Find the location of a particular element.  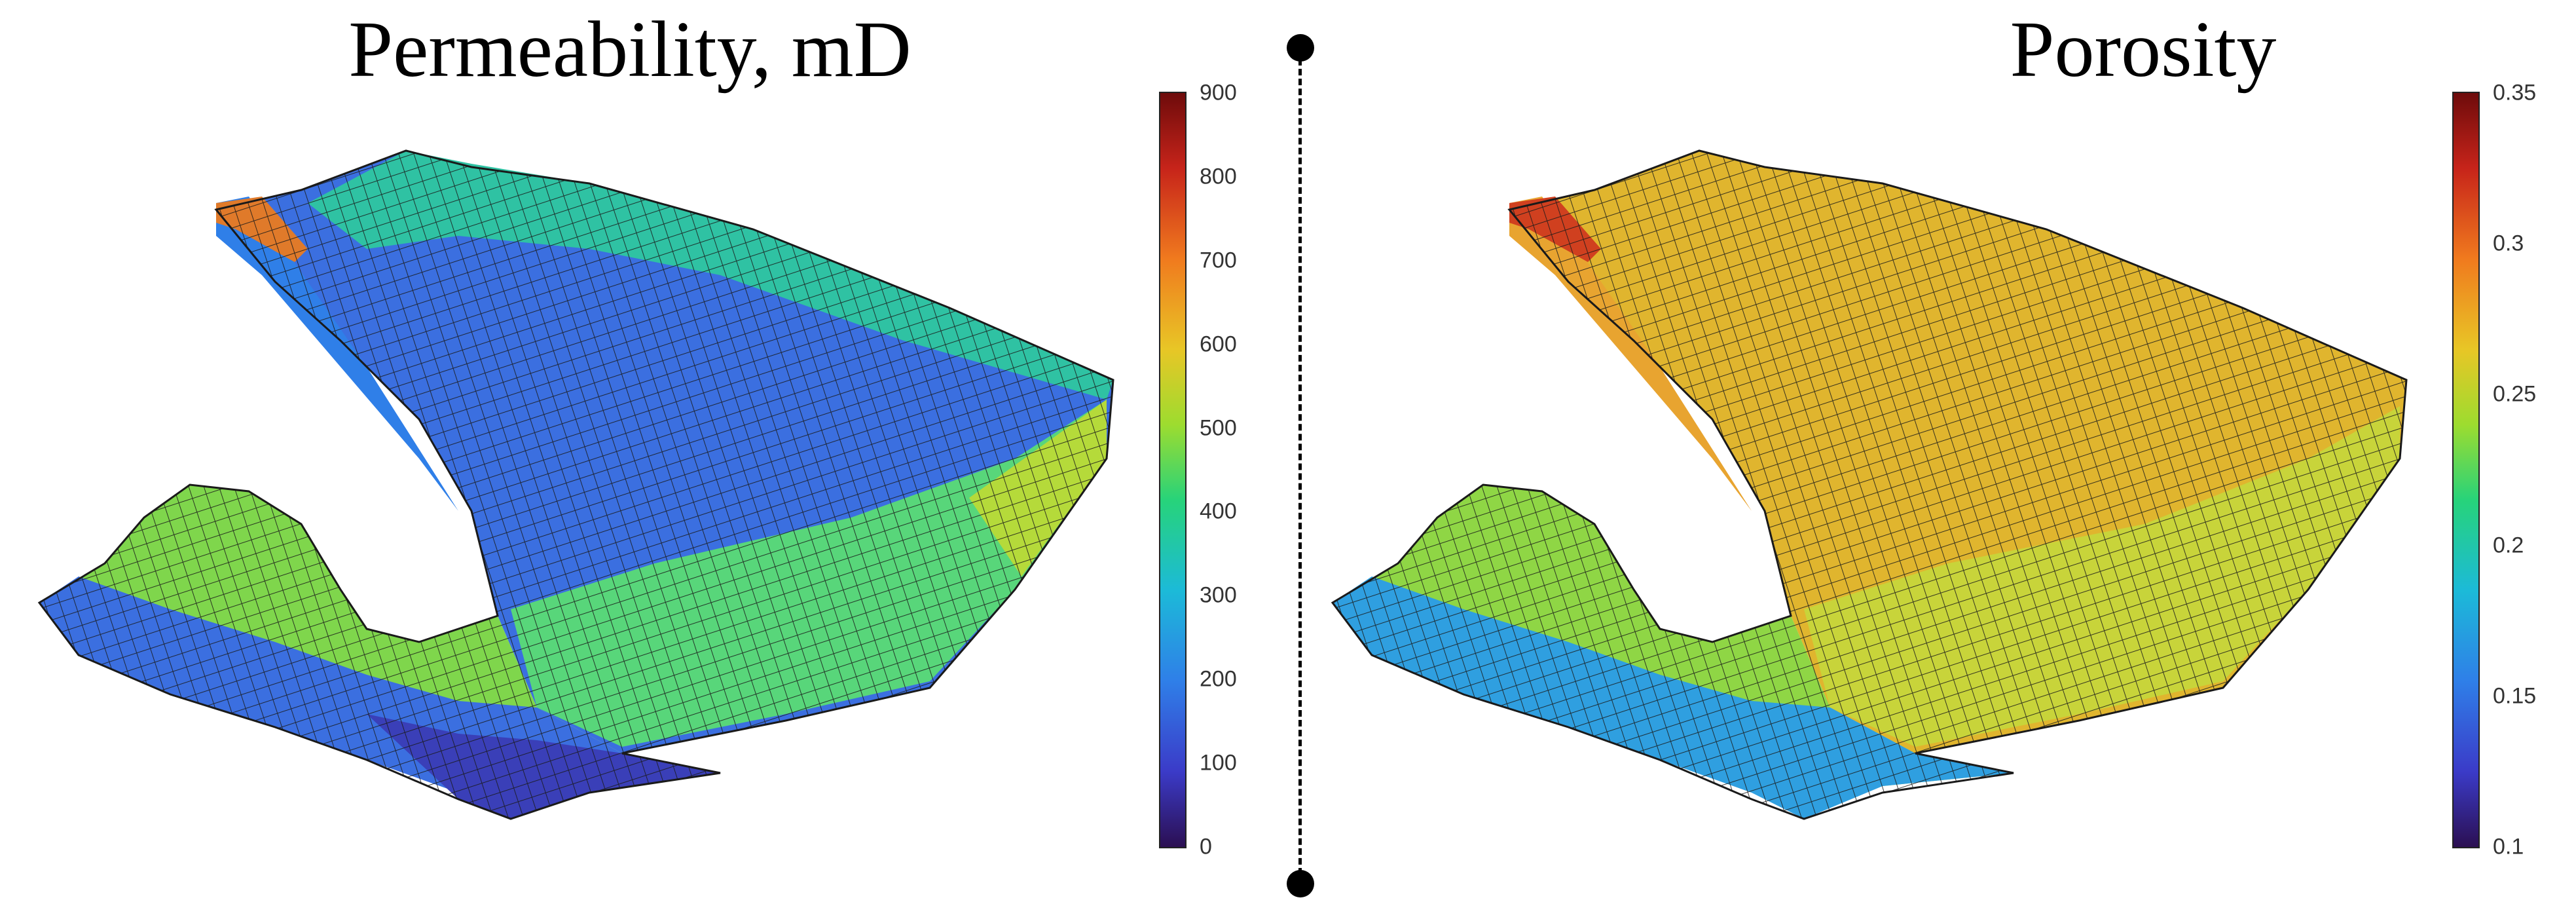

poro-tick: 0.25 is located at coordinates (2515, 394).